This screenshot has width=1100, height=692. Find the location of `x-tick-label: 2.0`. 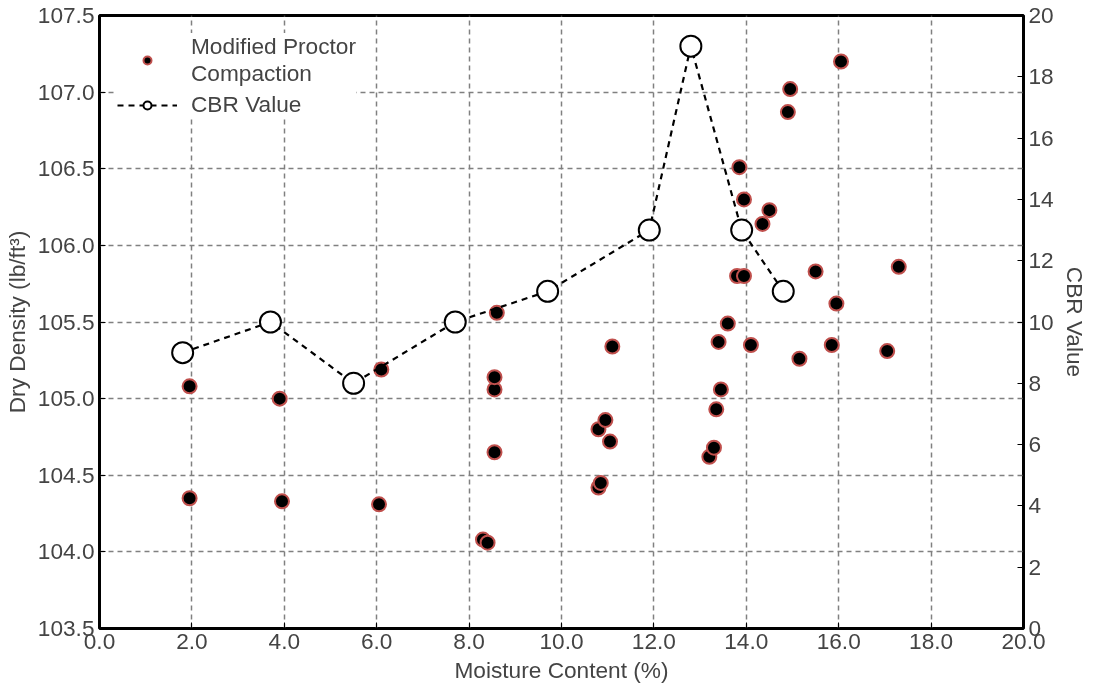

x-tick-label: 2.0 is located at coordinates (192, 640).